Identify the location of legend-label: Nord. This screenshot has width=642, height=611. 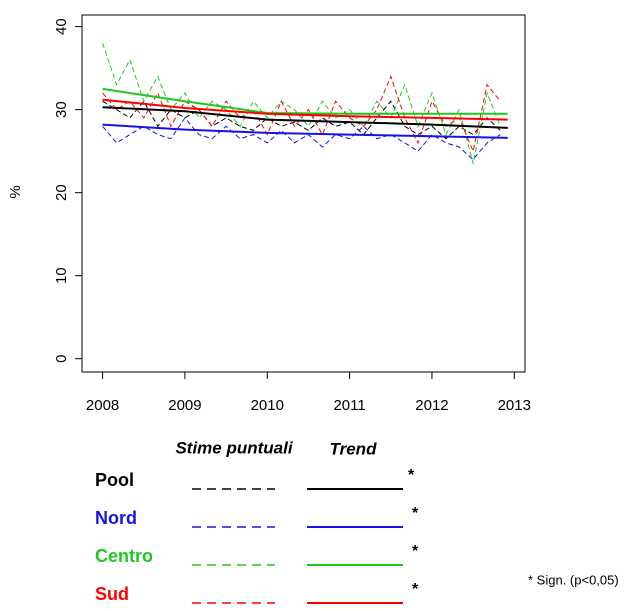
(116, 518).